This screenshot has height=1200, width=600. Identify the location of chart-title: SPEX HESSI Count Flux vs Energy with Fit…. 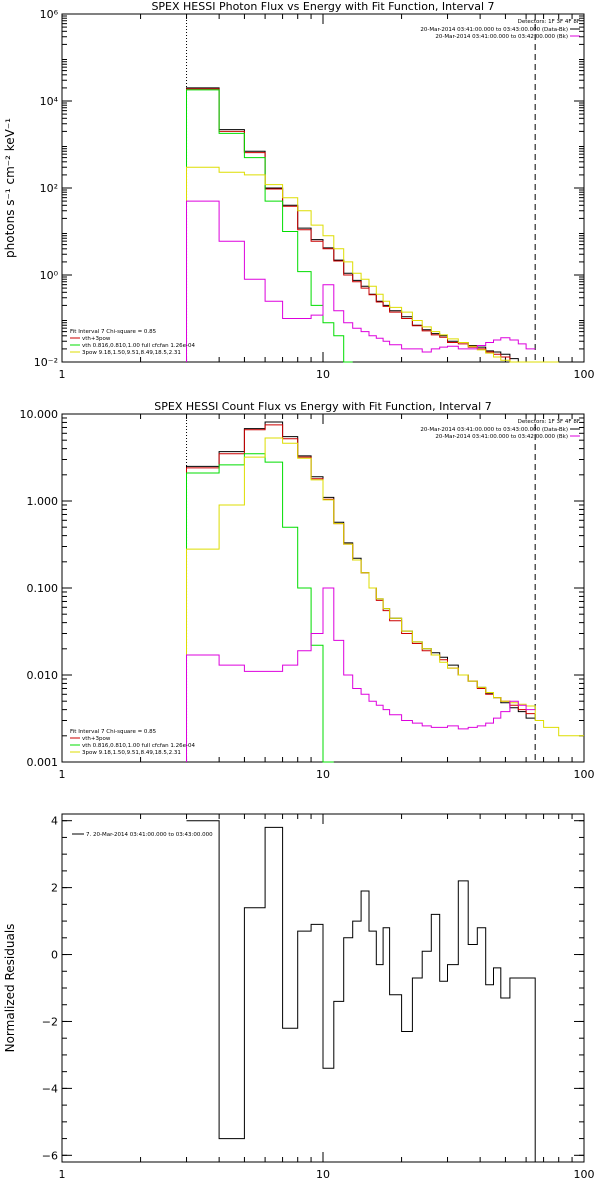
(322, 406).